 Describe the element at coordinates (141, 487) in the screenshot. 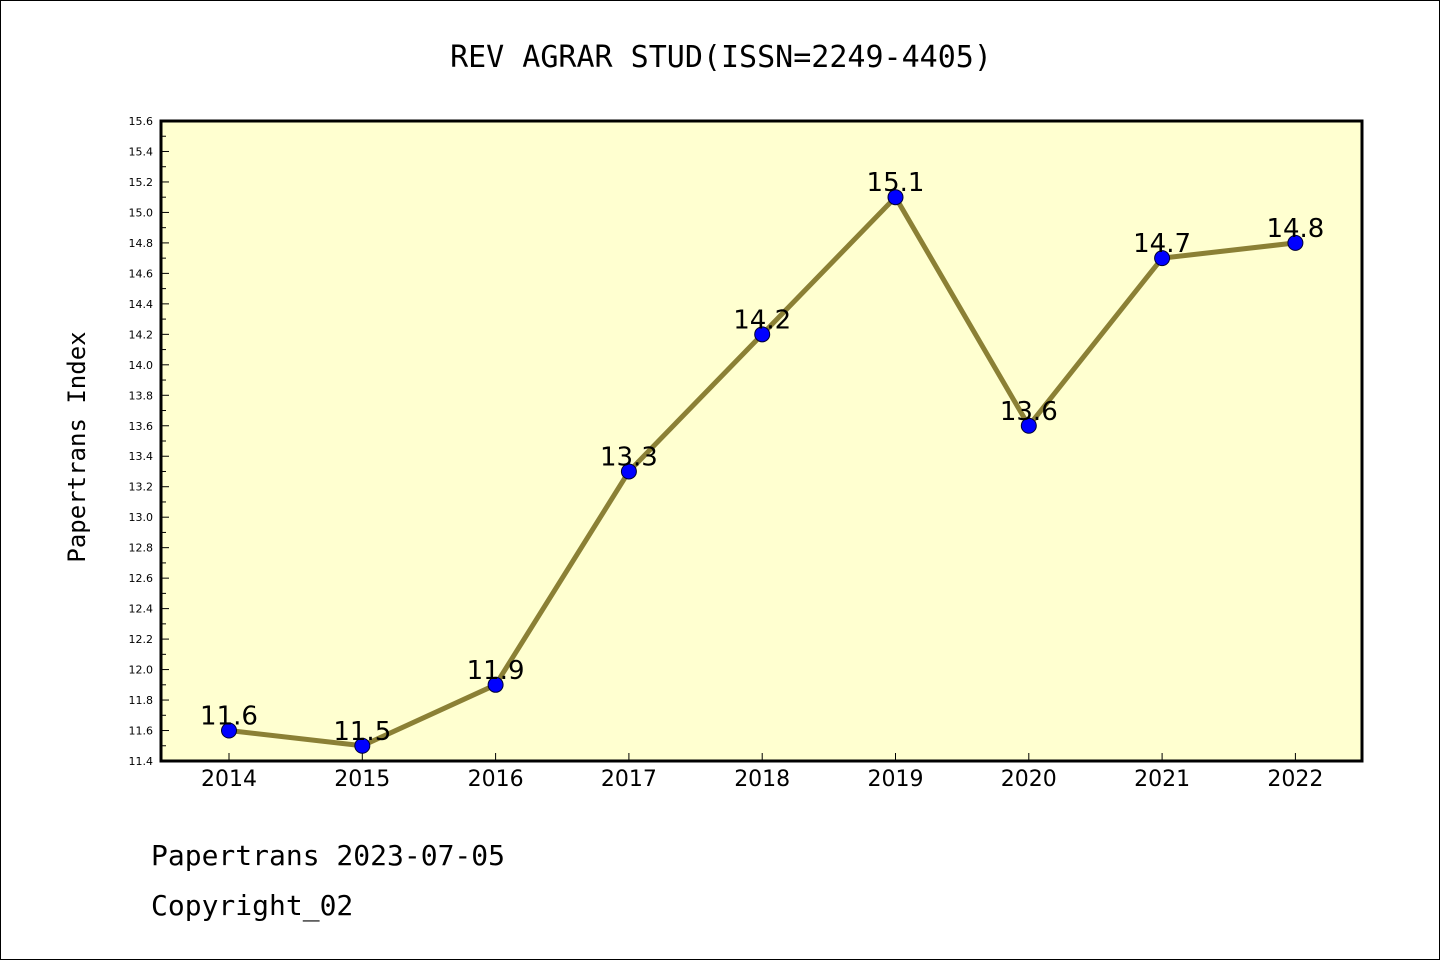

I see `y-tick-label: 13.2` at that location.